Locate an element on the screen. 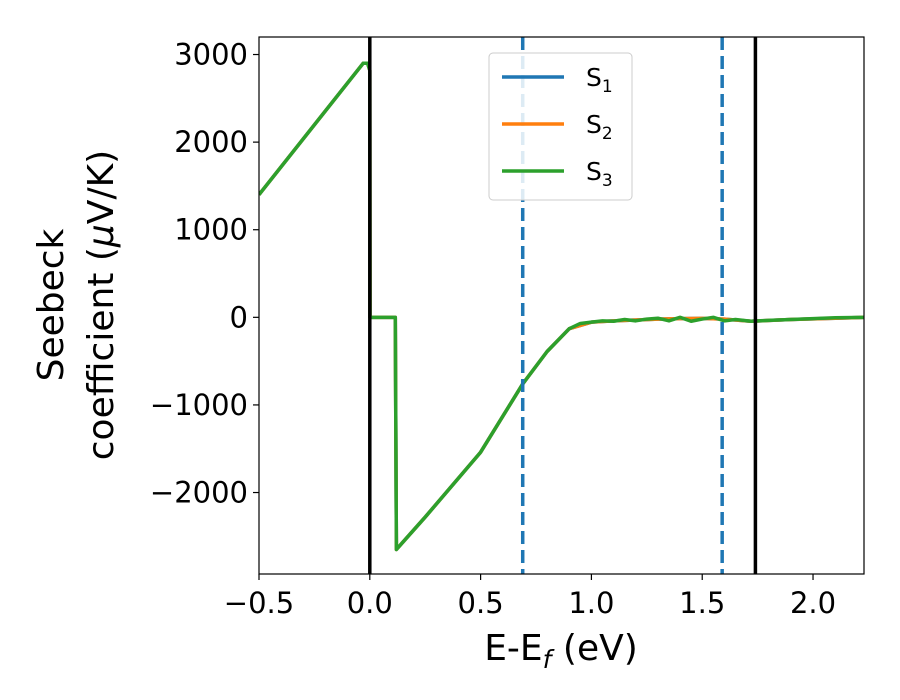  y-tick-label: −1000 is located at coordinates (199, 405).